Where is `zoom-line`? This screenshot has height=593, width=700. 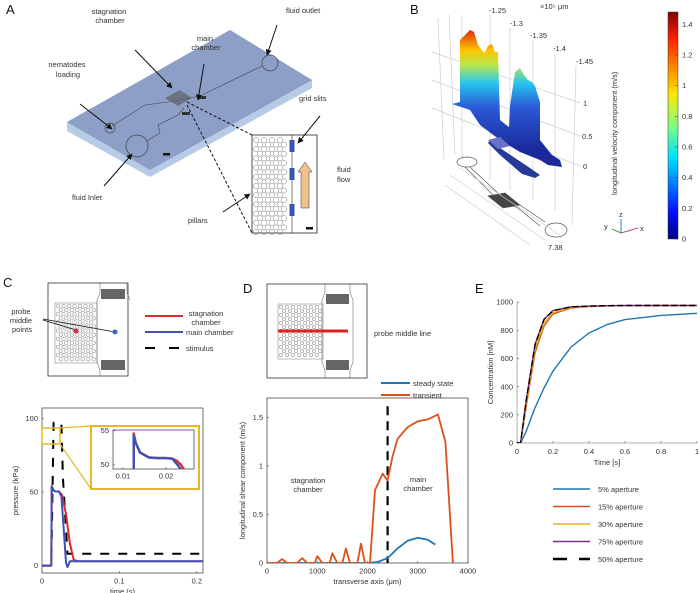
zoom-line is located at coordinates (219, 118).